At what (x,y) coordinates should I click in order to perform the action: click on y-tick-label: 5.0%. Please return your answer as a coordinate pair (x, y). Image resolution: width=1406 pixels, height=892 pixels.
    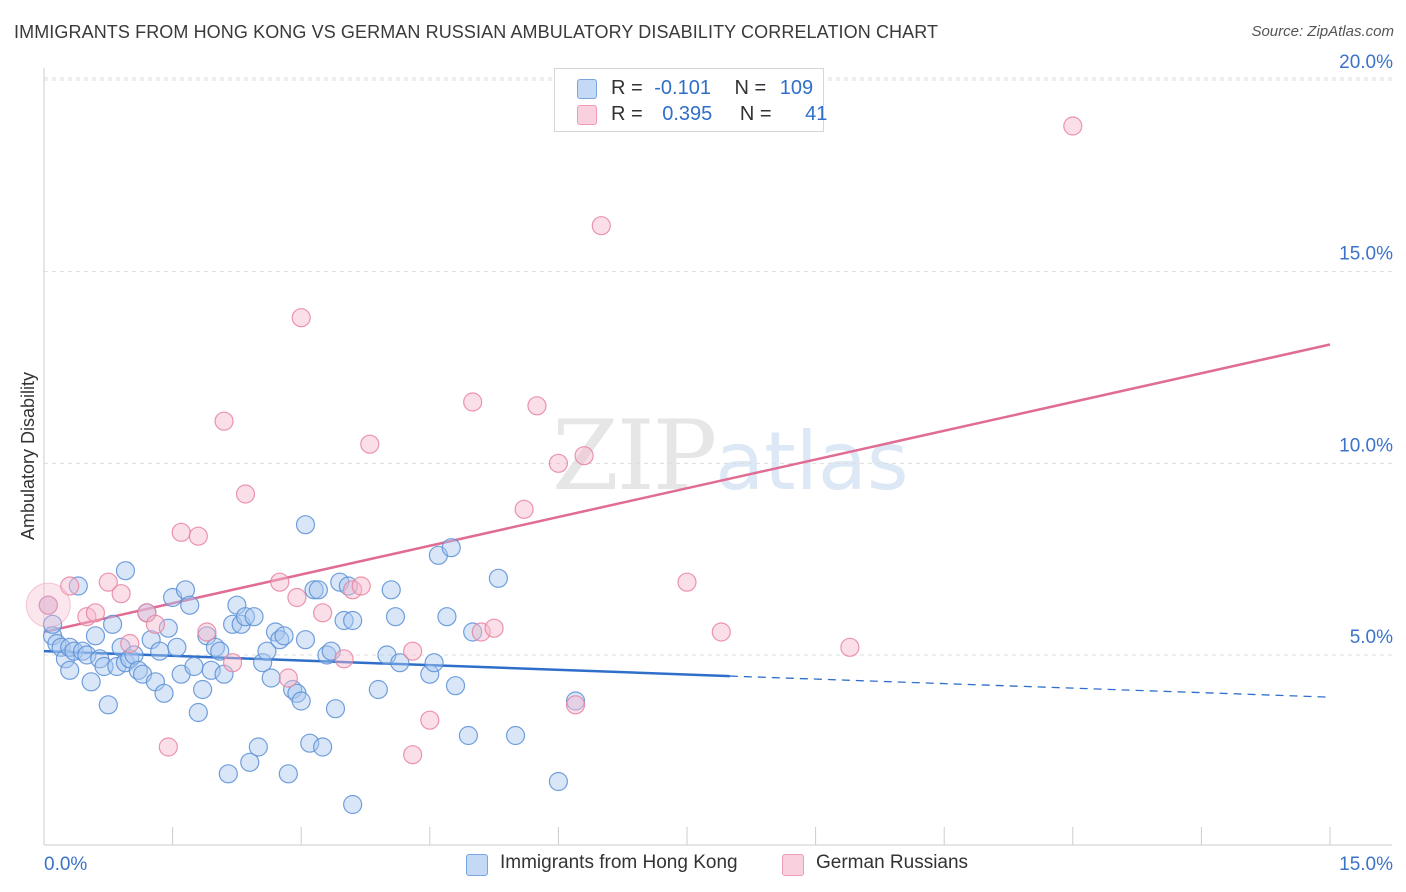
    Looking at the image, I should click on (1371, 637).